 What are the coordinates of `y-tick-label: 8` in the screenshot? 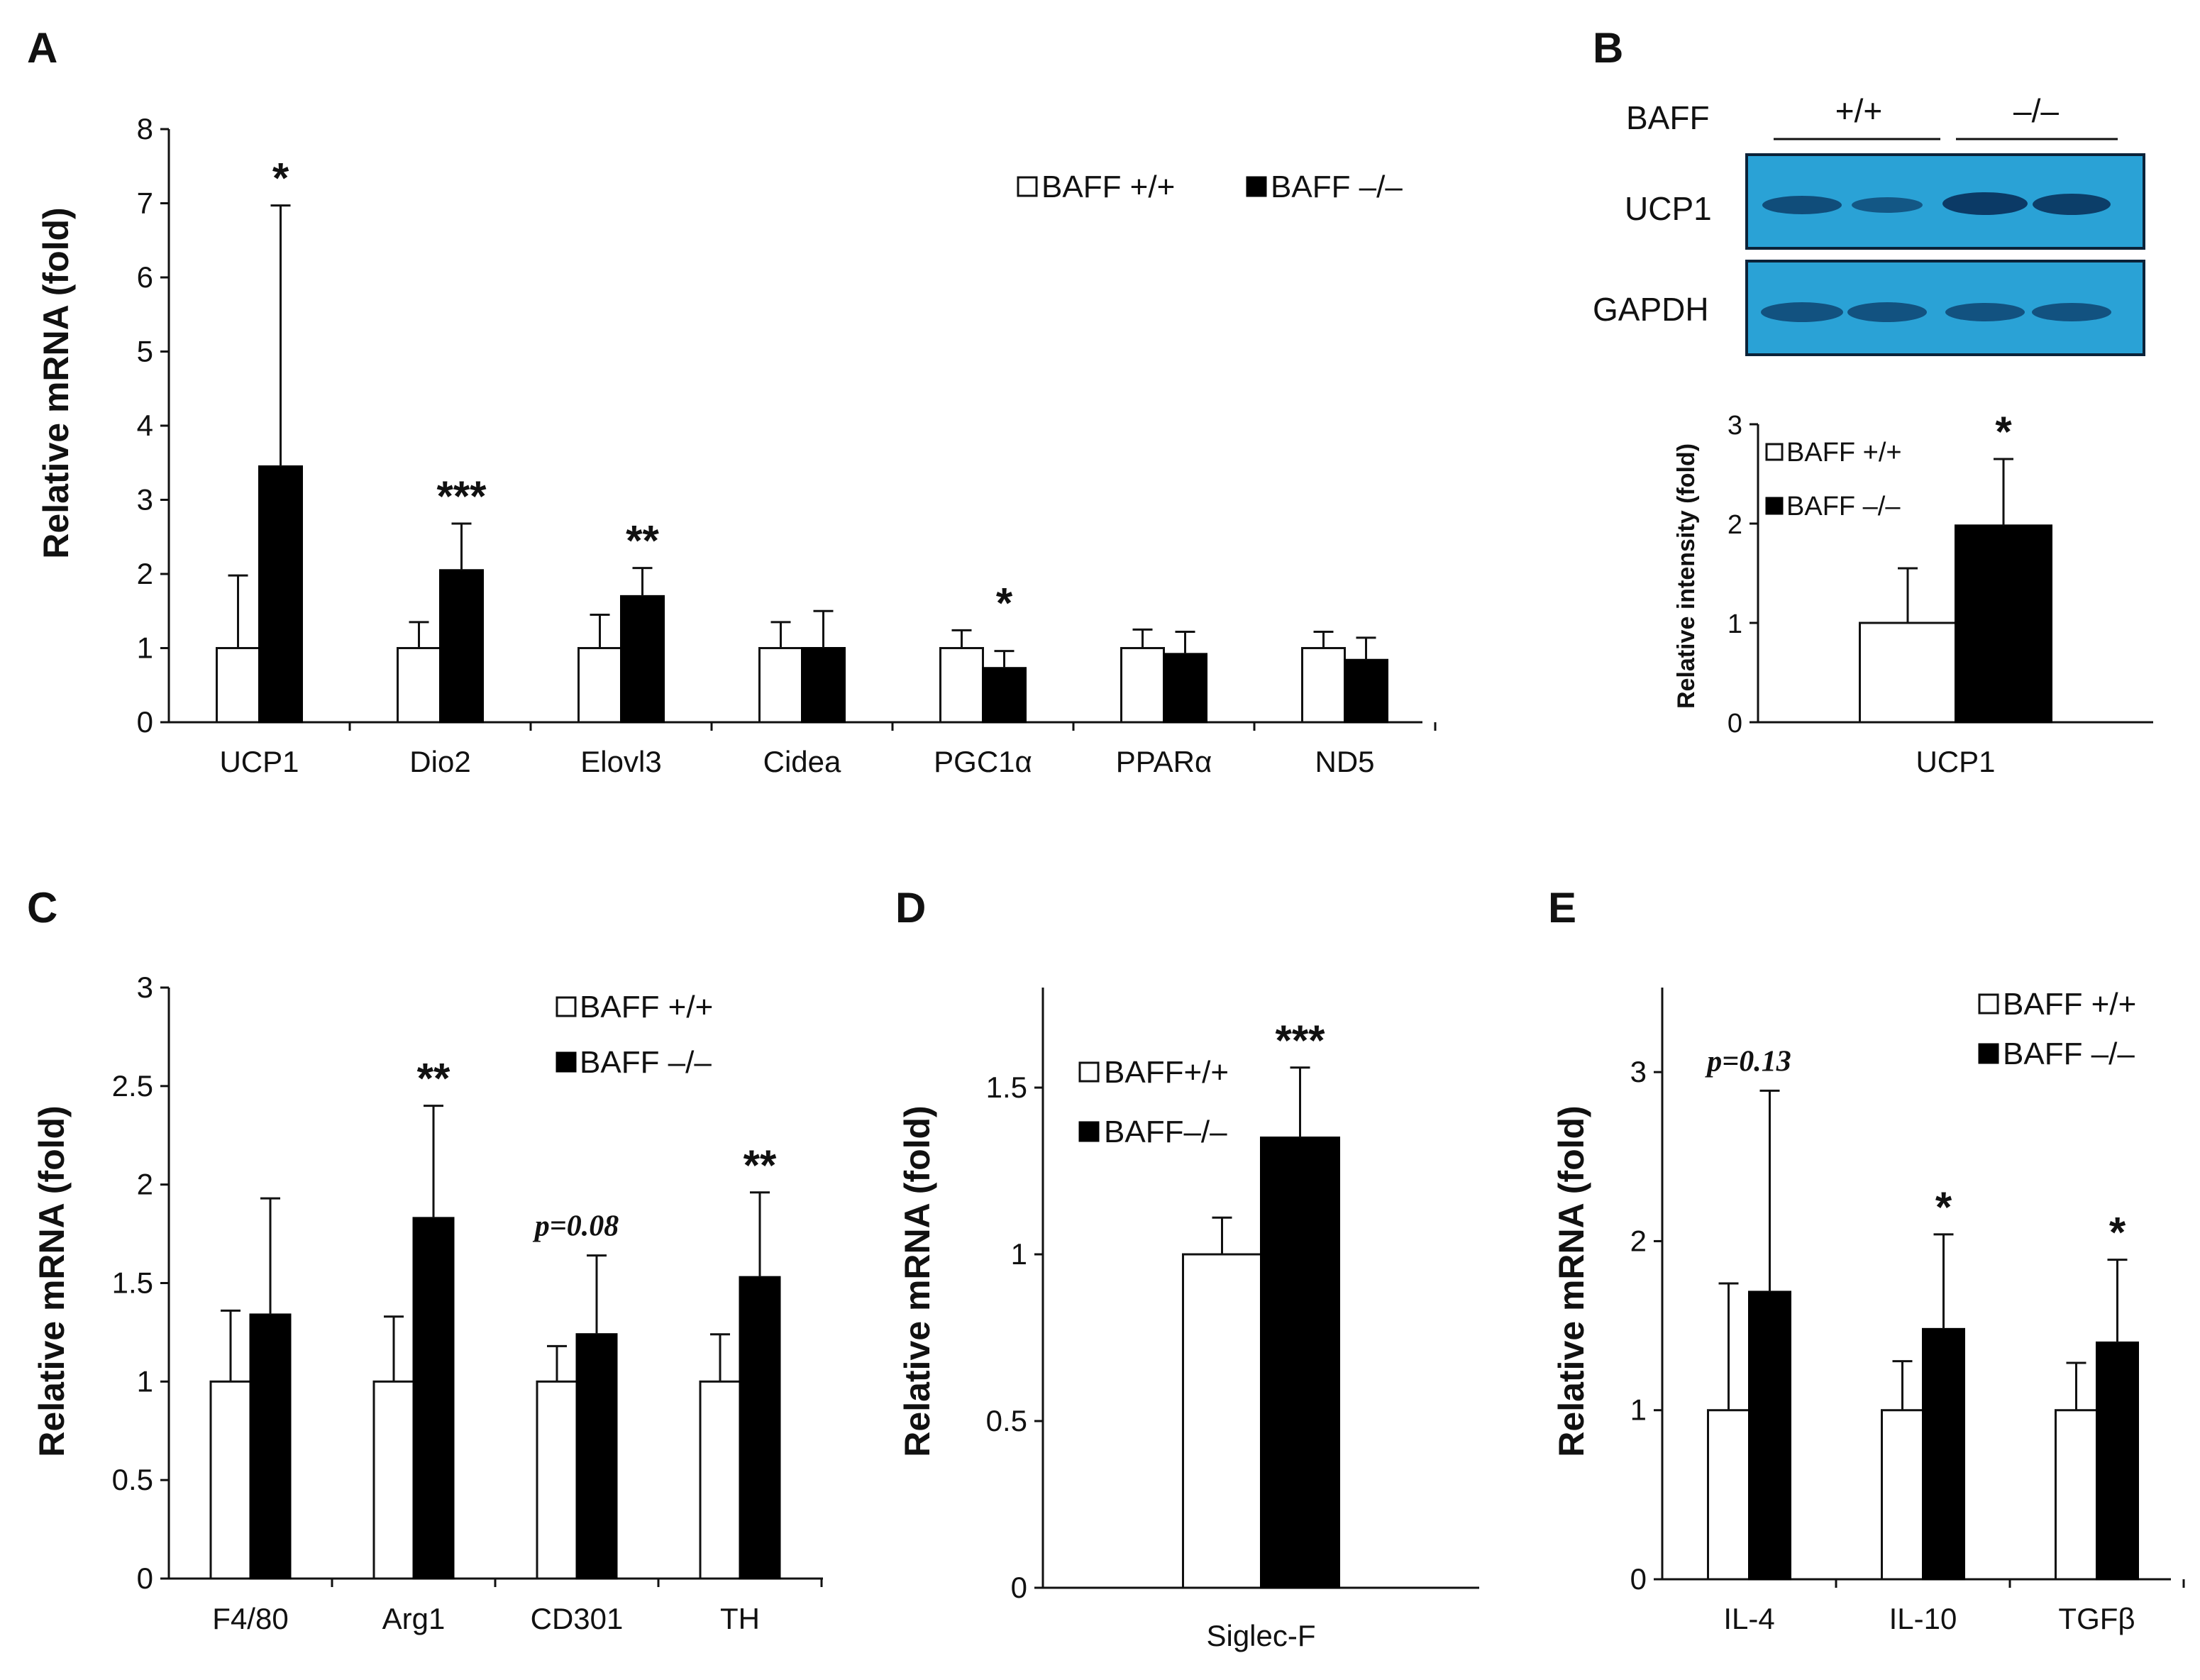 It's located at (145, 128).